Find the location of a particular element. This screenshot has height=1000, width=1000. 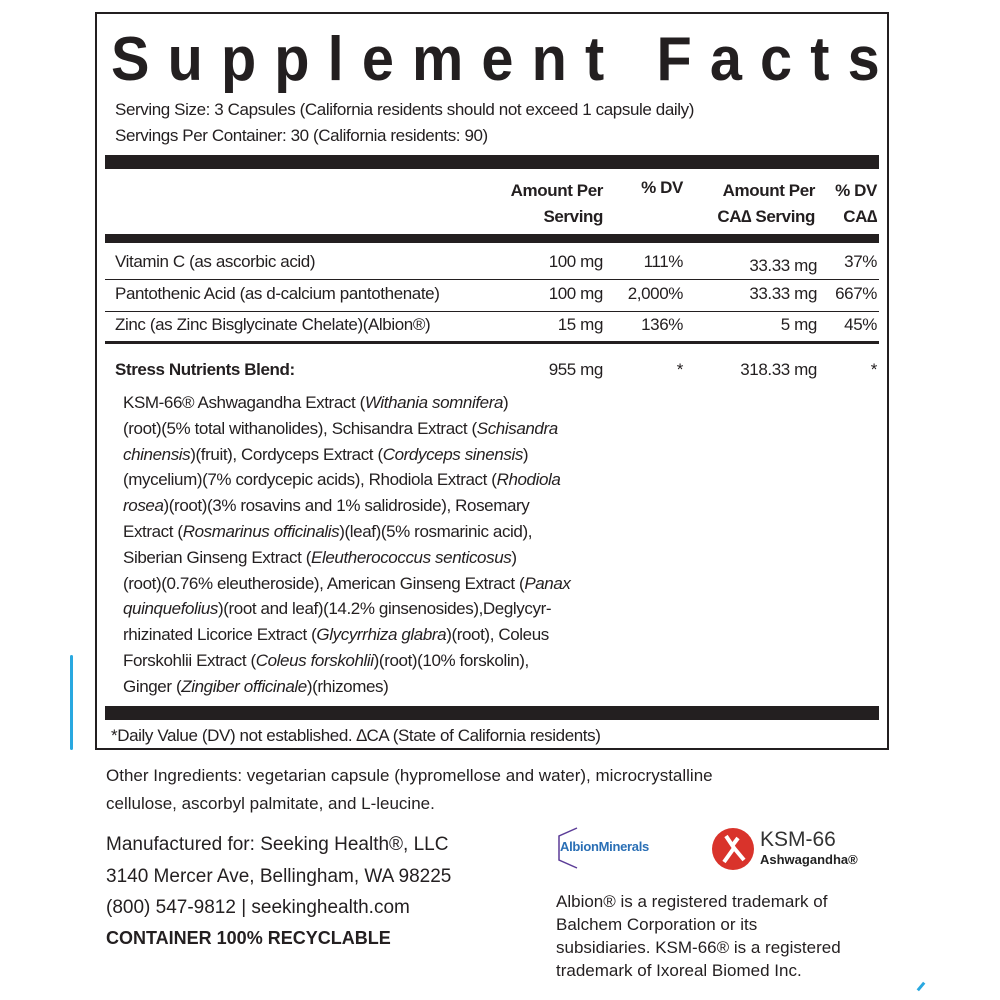

latin-name: Rhodiola is located at coordinates (528, 480).